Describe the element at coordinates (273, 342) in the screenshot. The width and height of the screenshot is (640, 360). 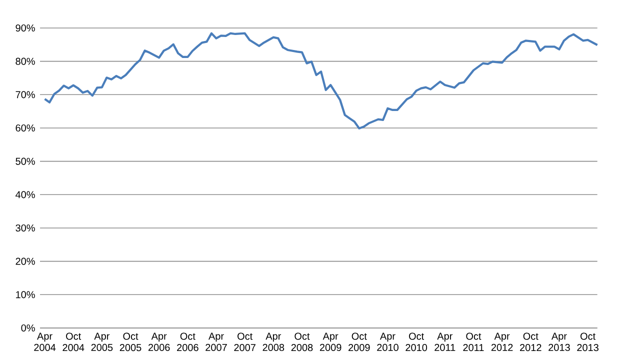
I see `x-tick-label: Apr 2008` at that location.